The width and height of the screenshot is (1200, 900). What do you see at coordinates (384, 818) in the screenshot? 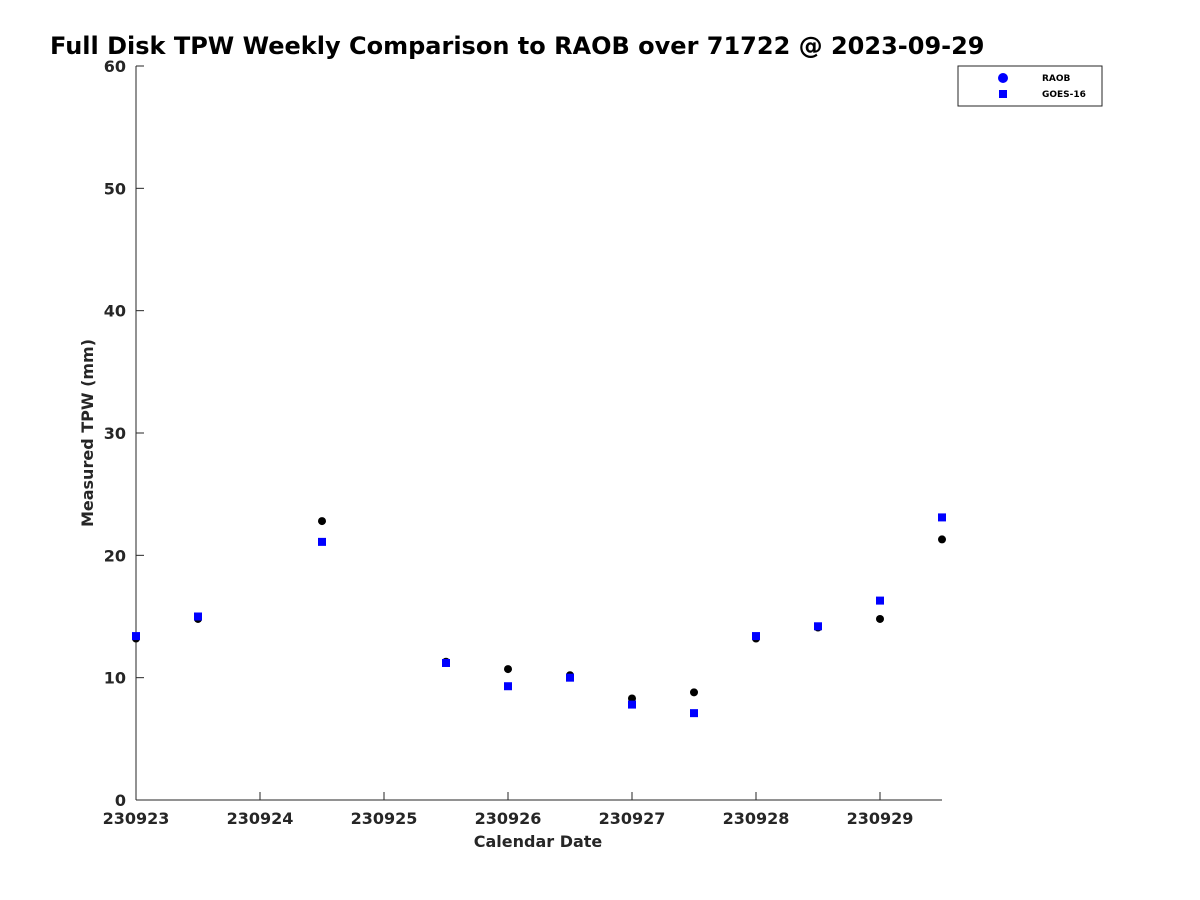
I see `x-tick-label: 230925` at bounding box center [384, 818].